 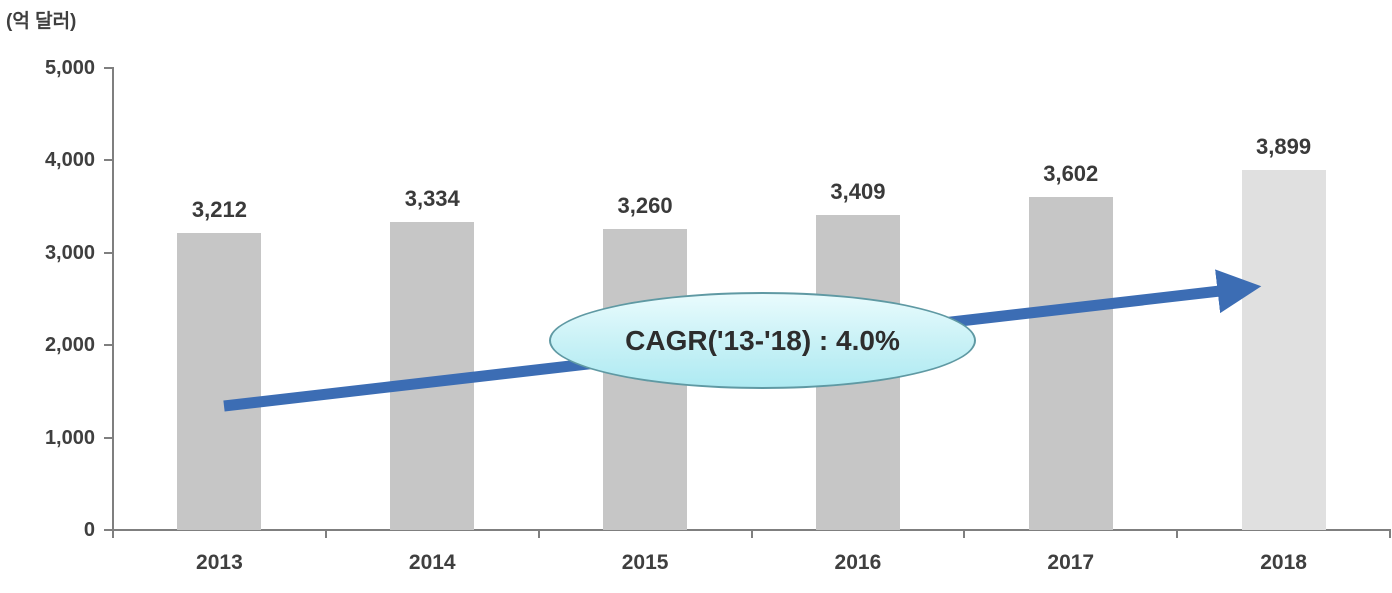 What do you see at coordinates (1284, 146) in the screenshot?
I see `bar-value-label-2018: 3,899` at bounding box center [1284, 146].